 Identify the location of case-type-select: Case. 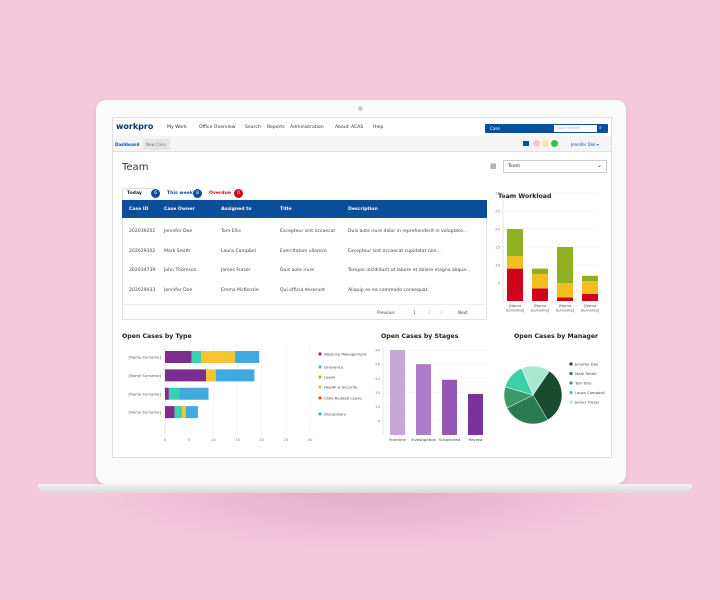
(495, 128).